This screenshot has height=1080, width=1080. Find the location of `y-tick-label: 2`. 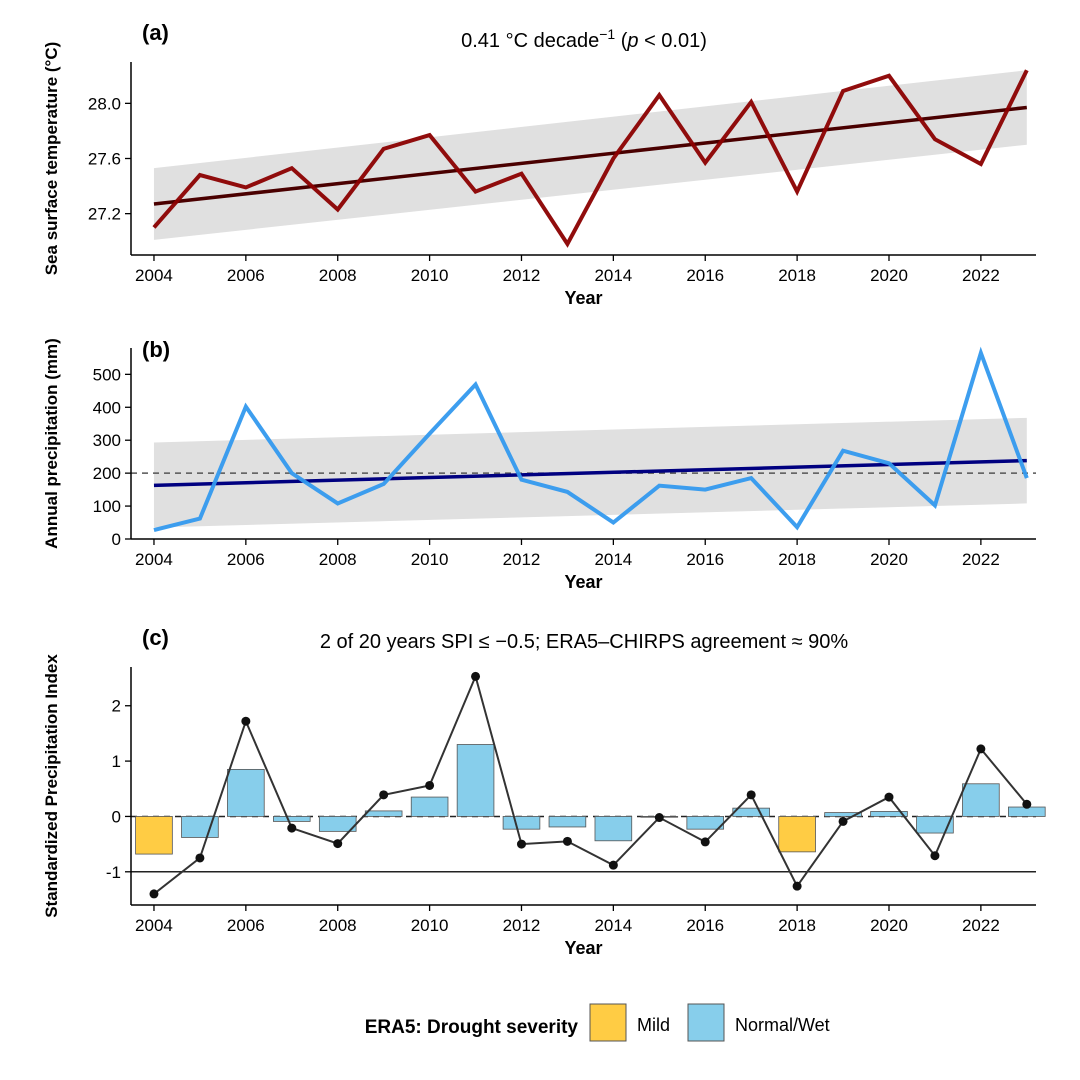

y-tick-label: 2 is located at coordinates (116, 706).